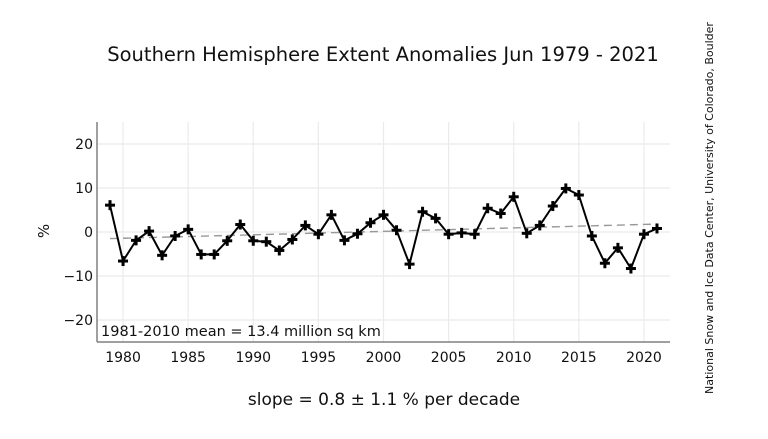  Describe the element at coordinates (241, 332) in the screenshot. I see `mean-annotation: 1981-2010 mean = 13.4 million sq km` at that location.